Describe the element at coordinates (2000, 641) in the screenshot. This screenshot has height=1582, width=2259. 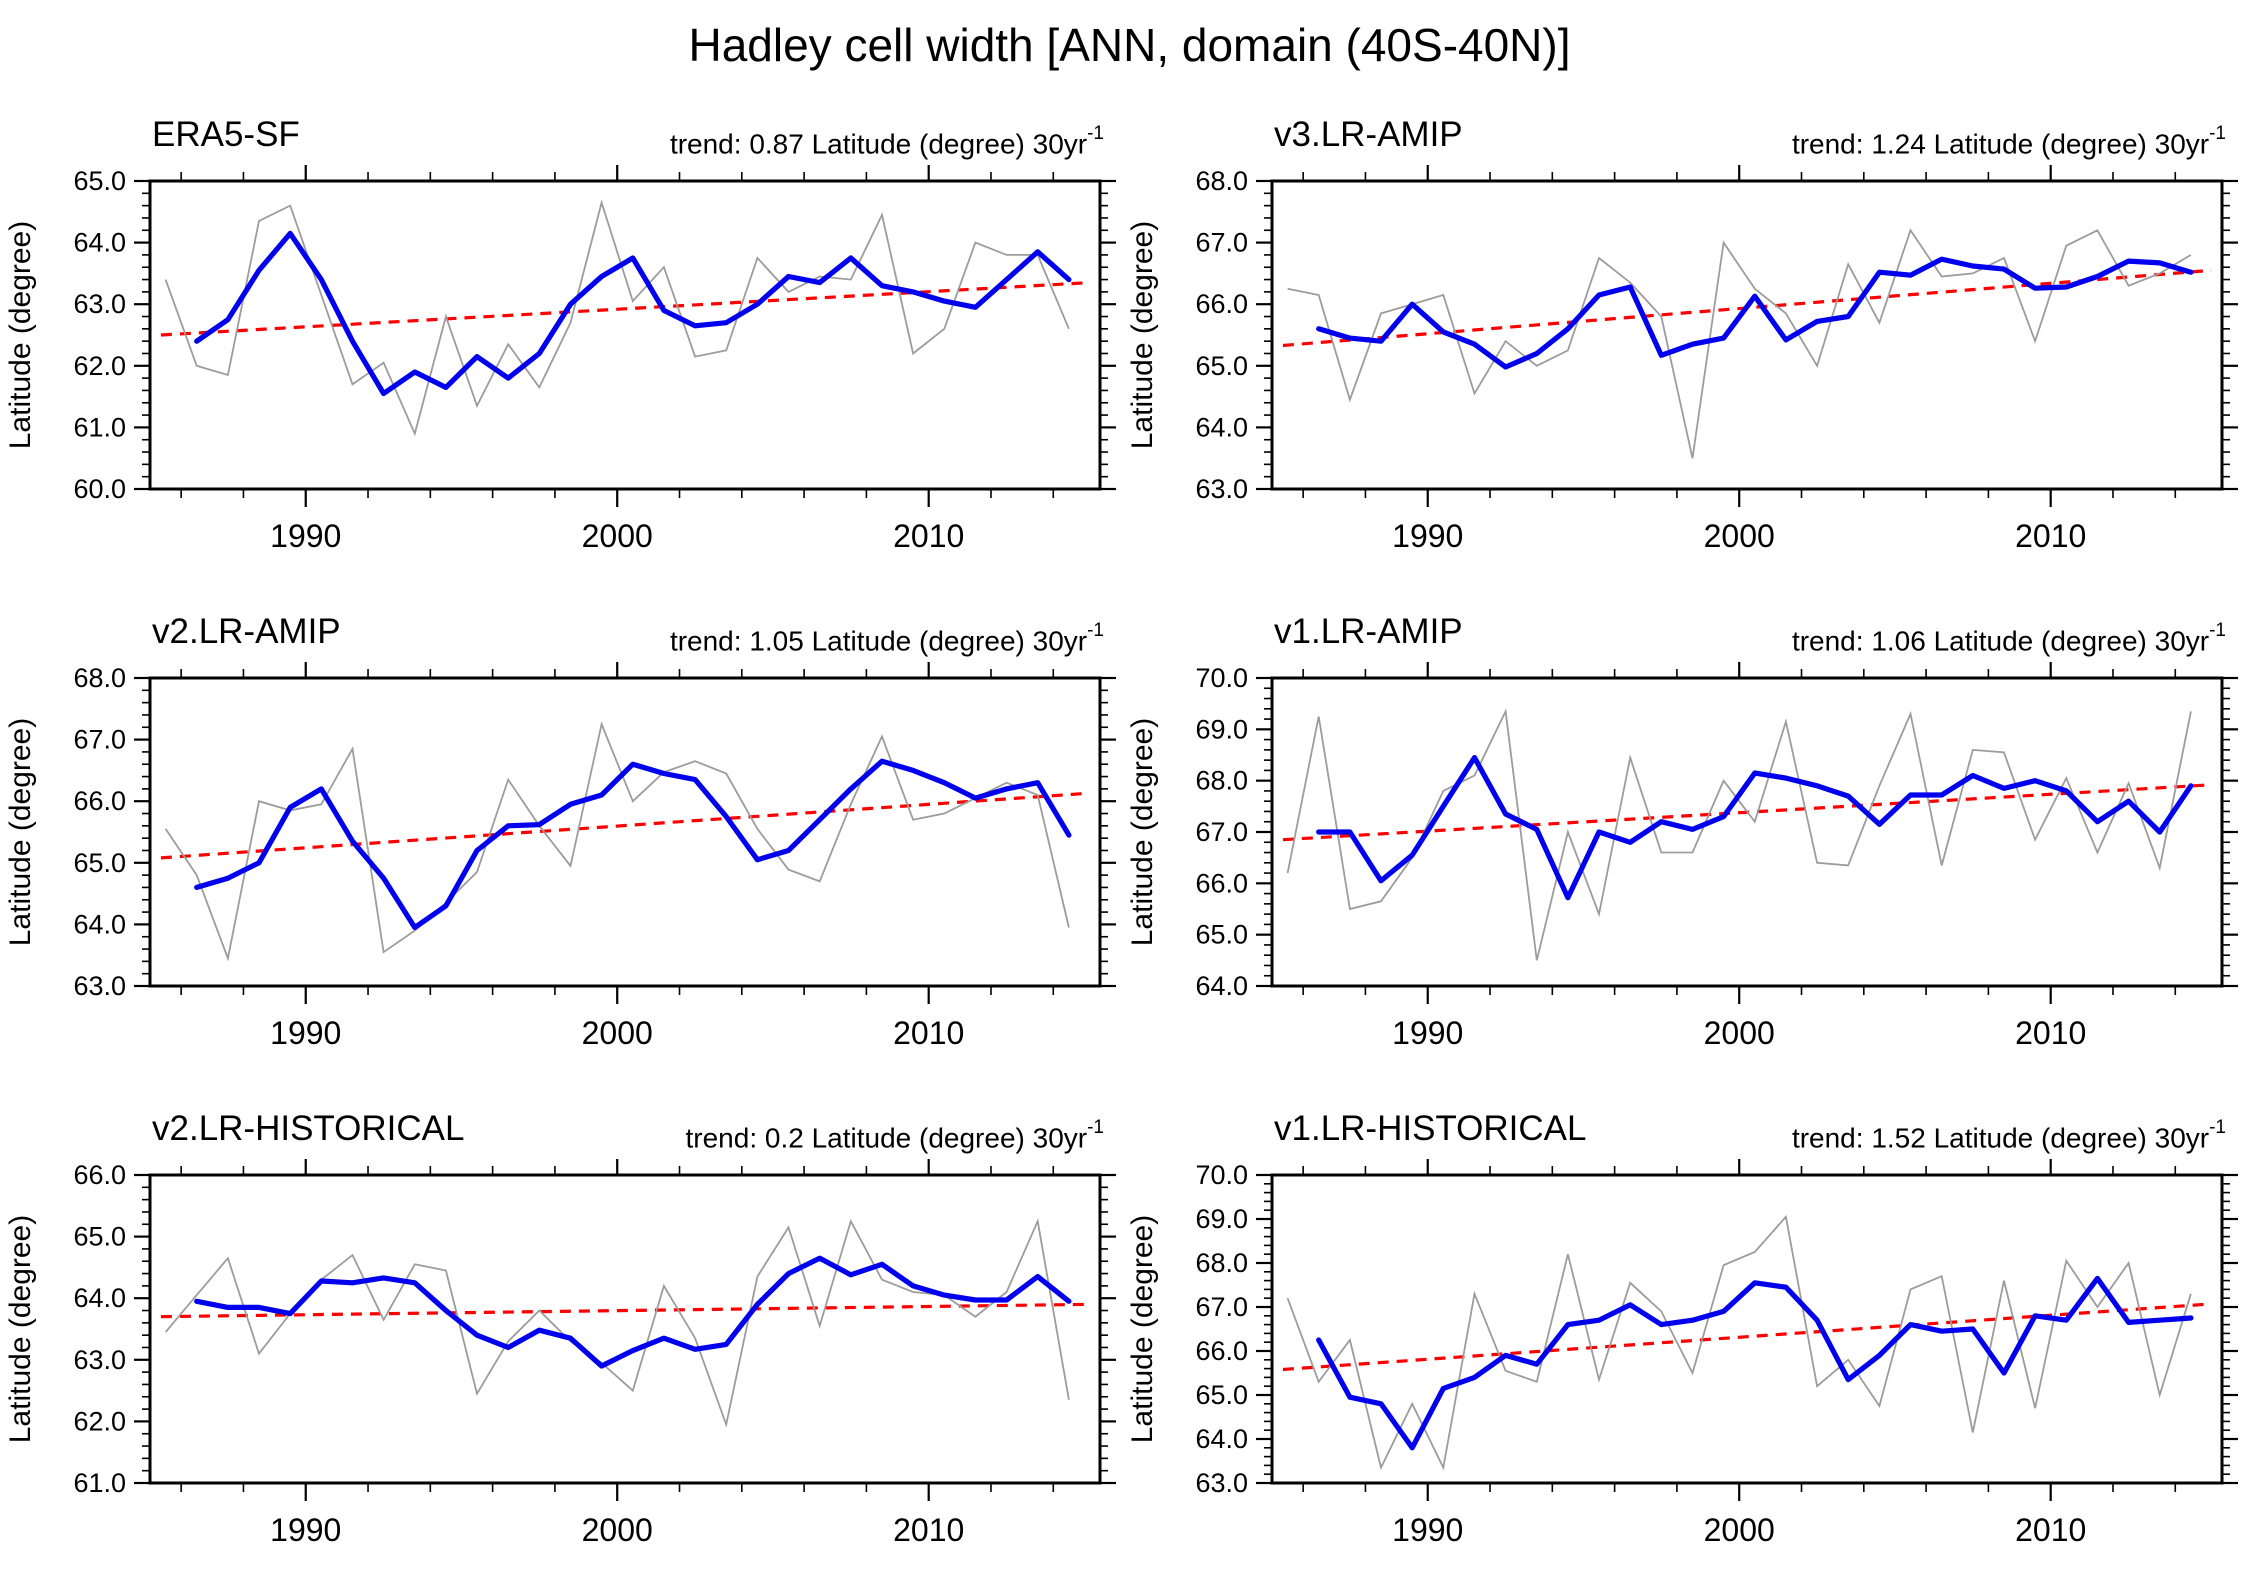
I see `trend-text: trend: 1.06 Latitude (degree) 30yr` at that location.